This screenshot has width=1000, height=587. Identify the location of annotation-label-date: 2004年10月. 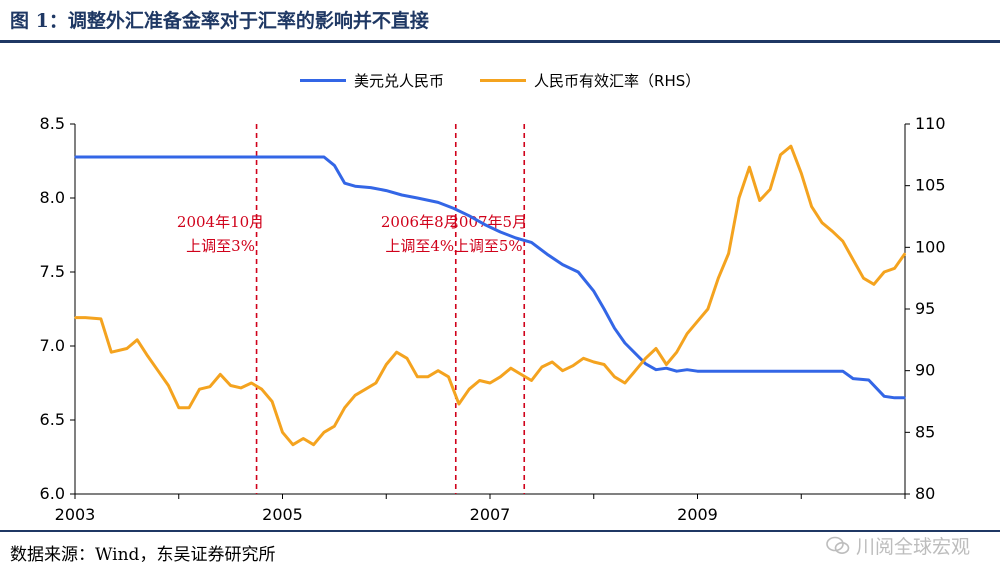
(220, 222).